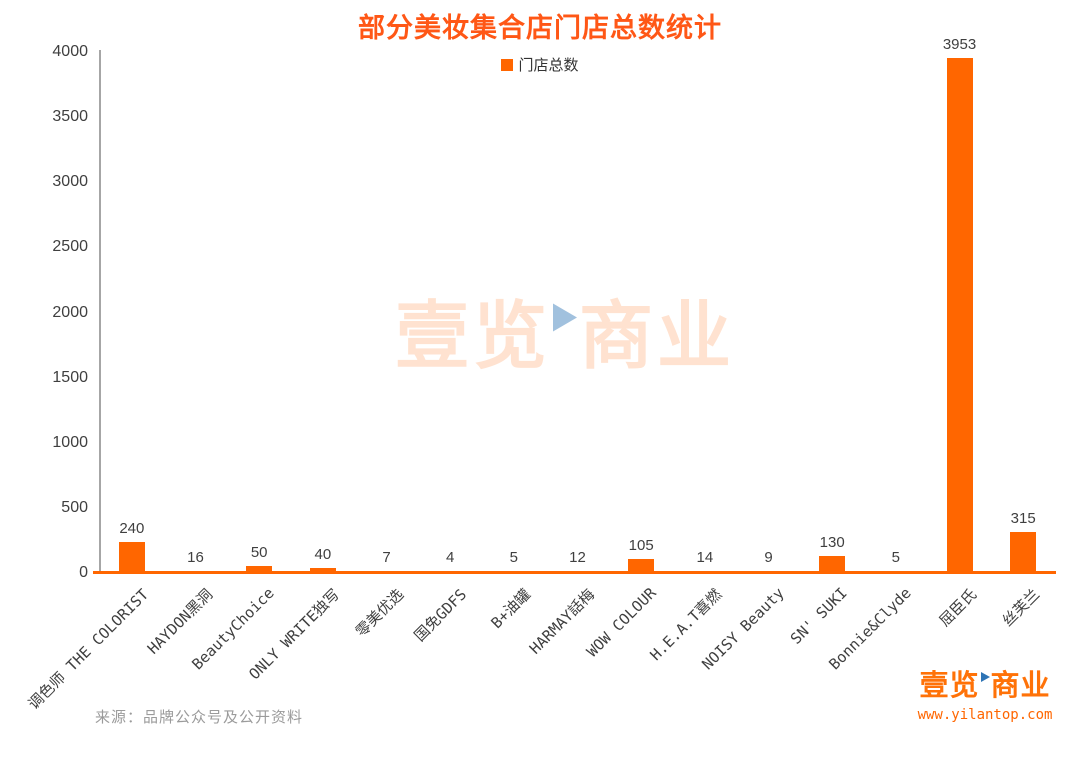 The image size is (1080, 760). What do you see at coordinates (323, 554) in the screenshot?
I see `bar-value-label: 40` at bounding box center [323, 554].